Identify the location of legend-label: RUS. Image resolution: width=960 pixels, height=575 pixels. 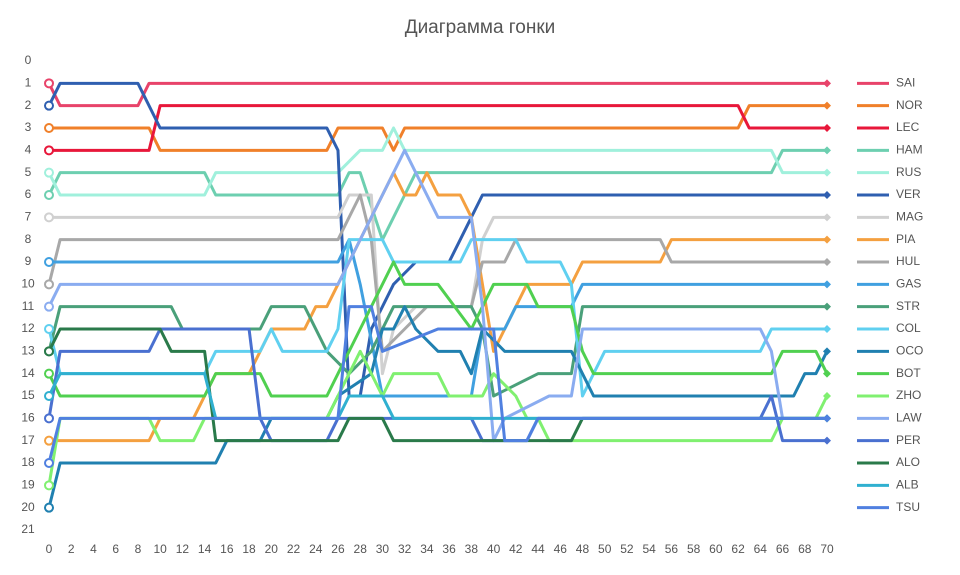
(908, 172).